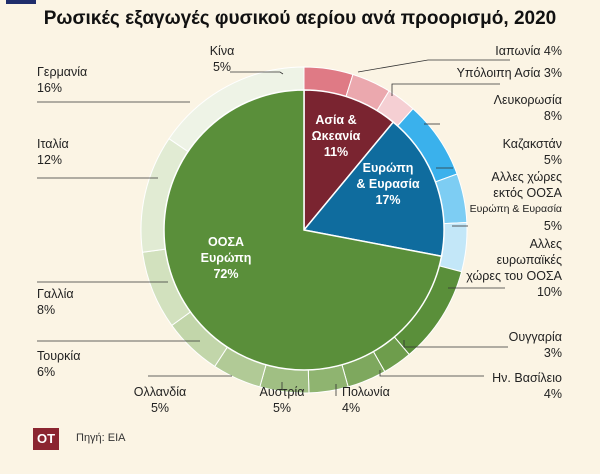 Image resolution: width=600 pixels, height=474 pixels. Describe the element at coordinates (160, 400) in the screenshot. I see `outer-label-11: Ολλανδία 5%` at that location.